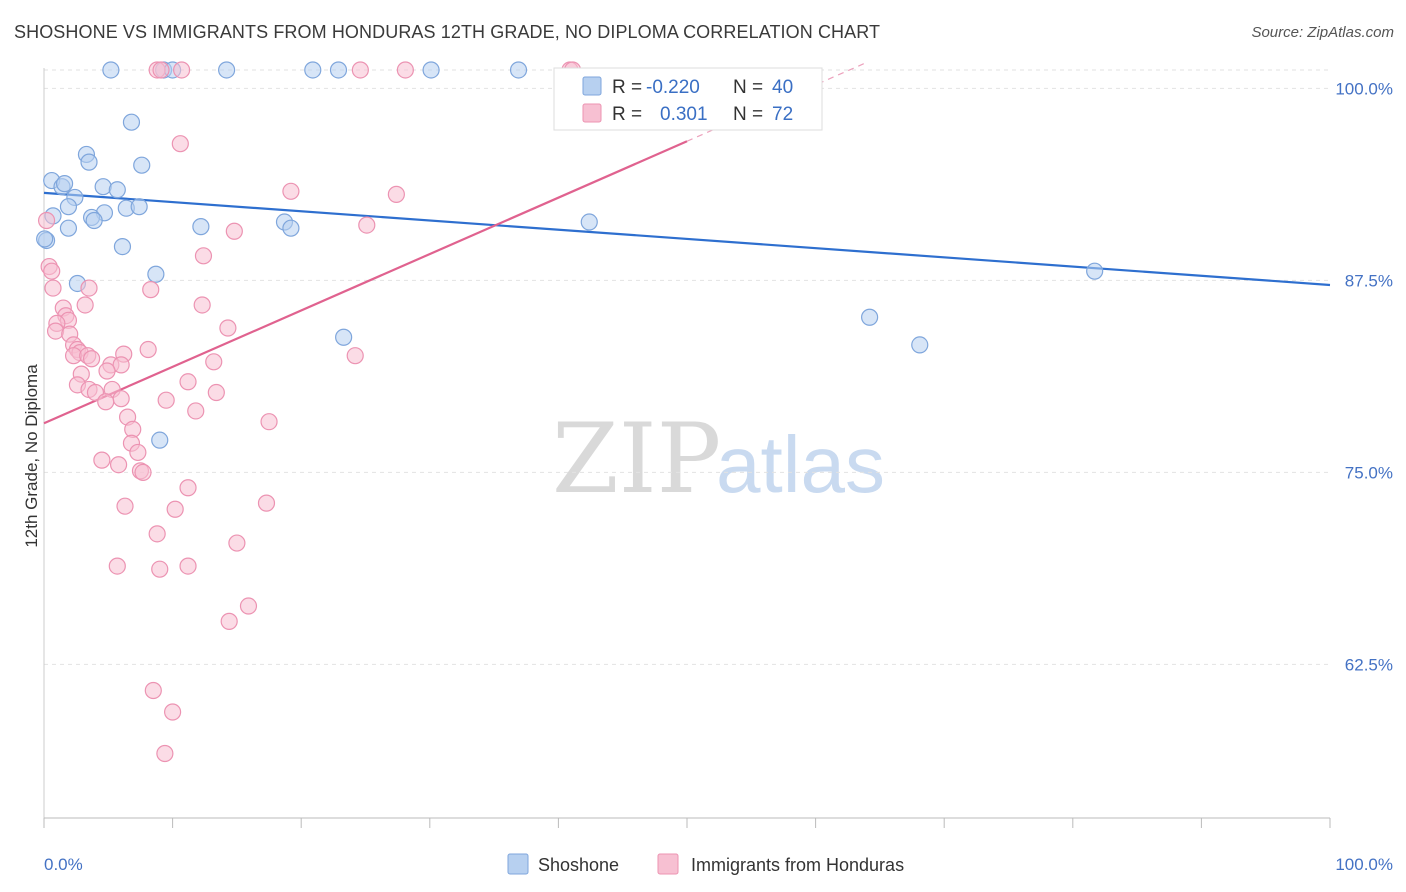 Image resolution: width=1406 pixels, height=892 pixels. What do you see at coordinates (668, 864) in the screenshot?
I see `series-legend-swatch-honduras` at bounding box center [668, 864].